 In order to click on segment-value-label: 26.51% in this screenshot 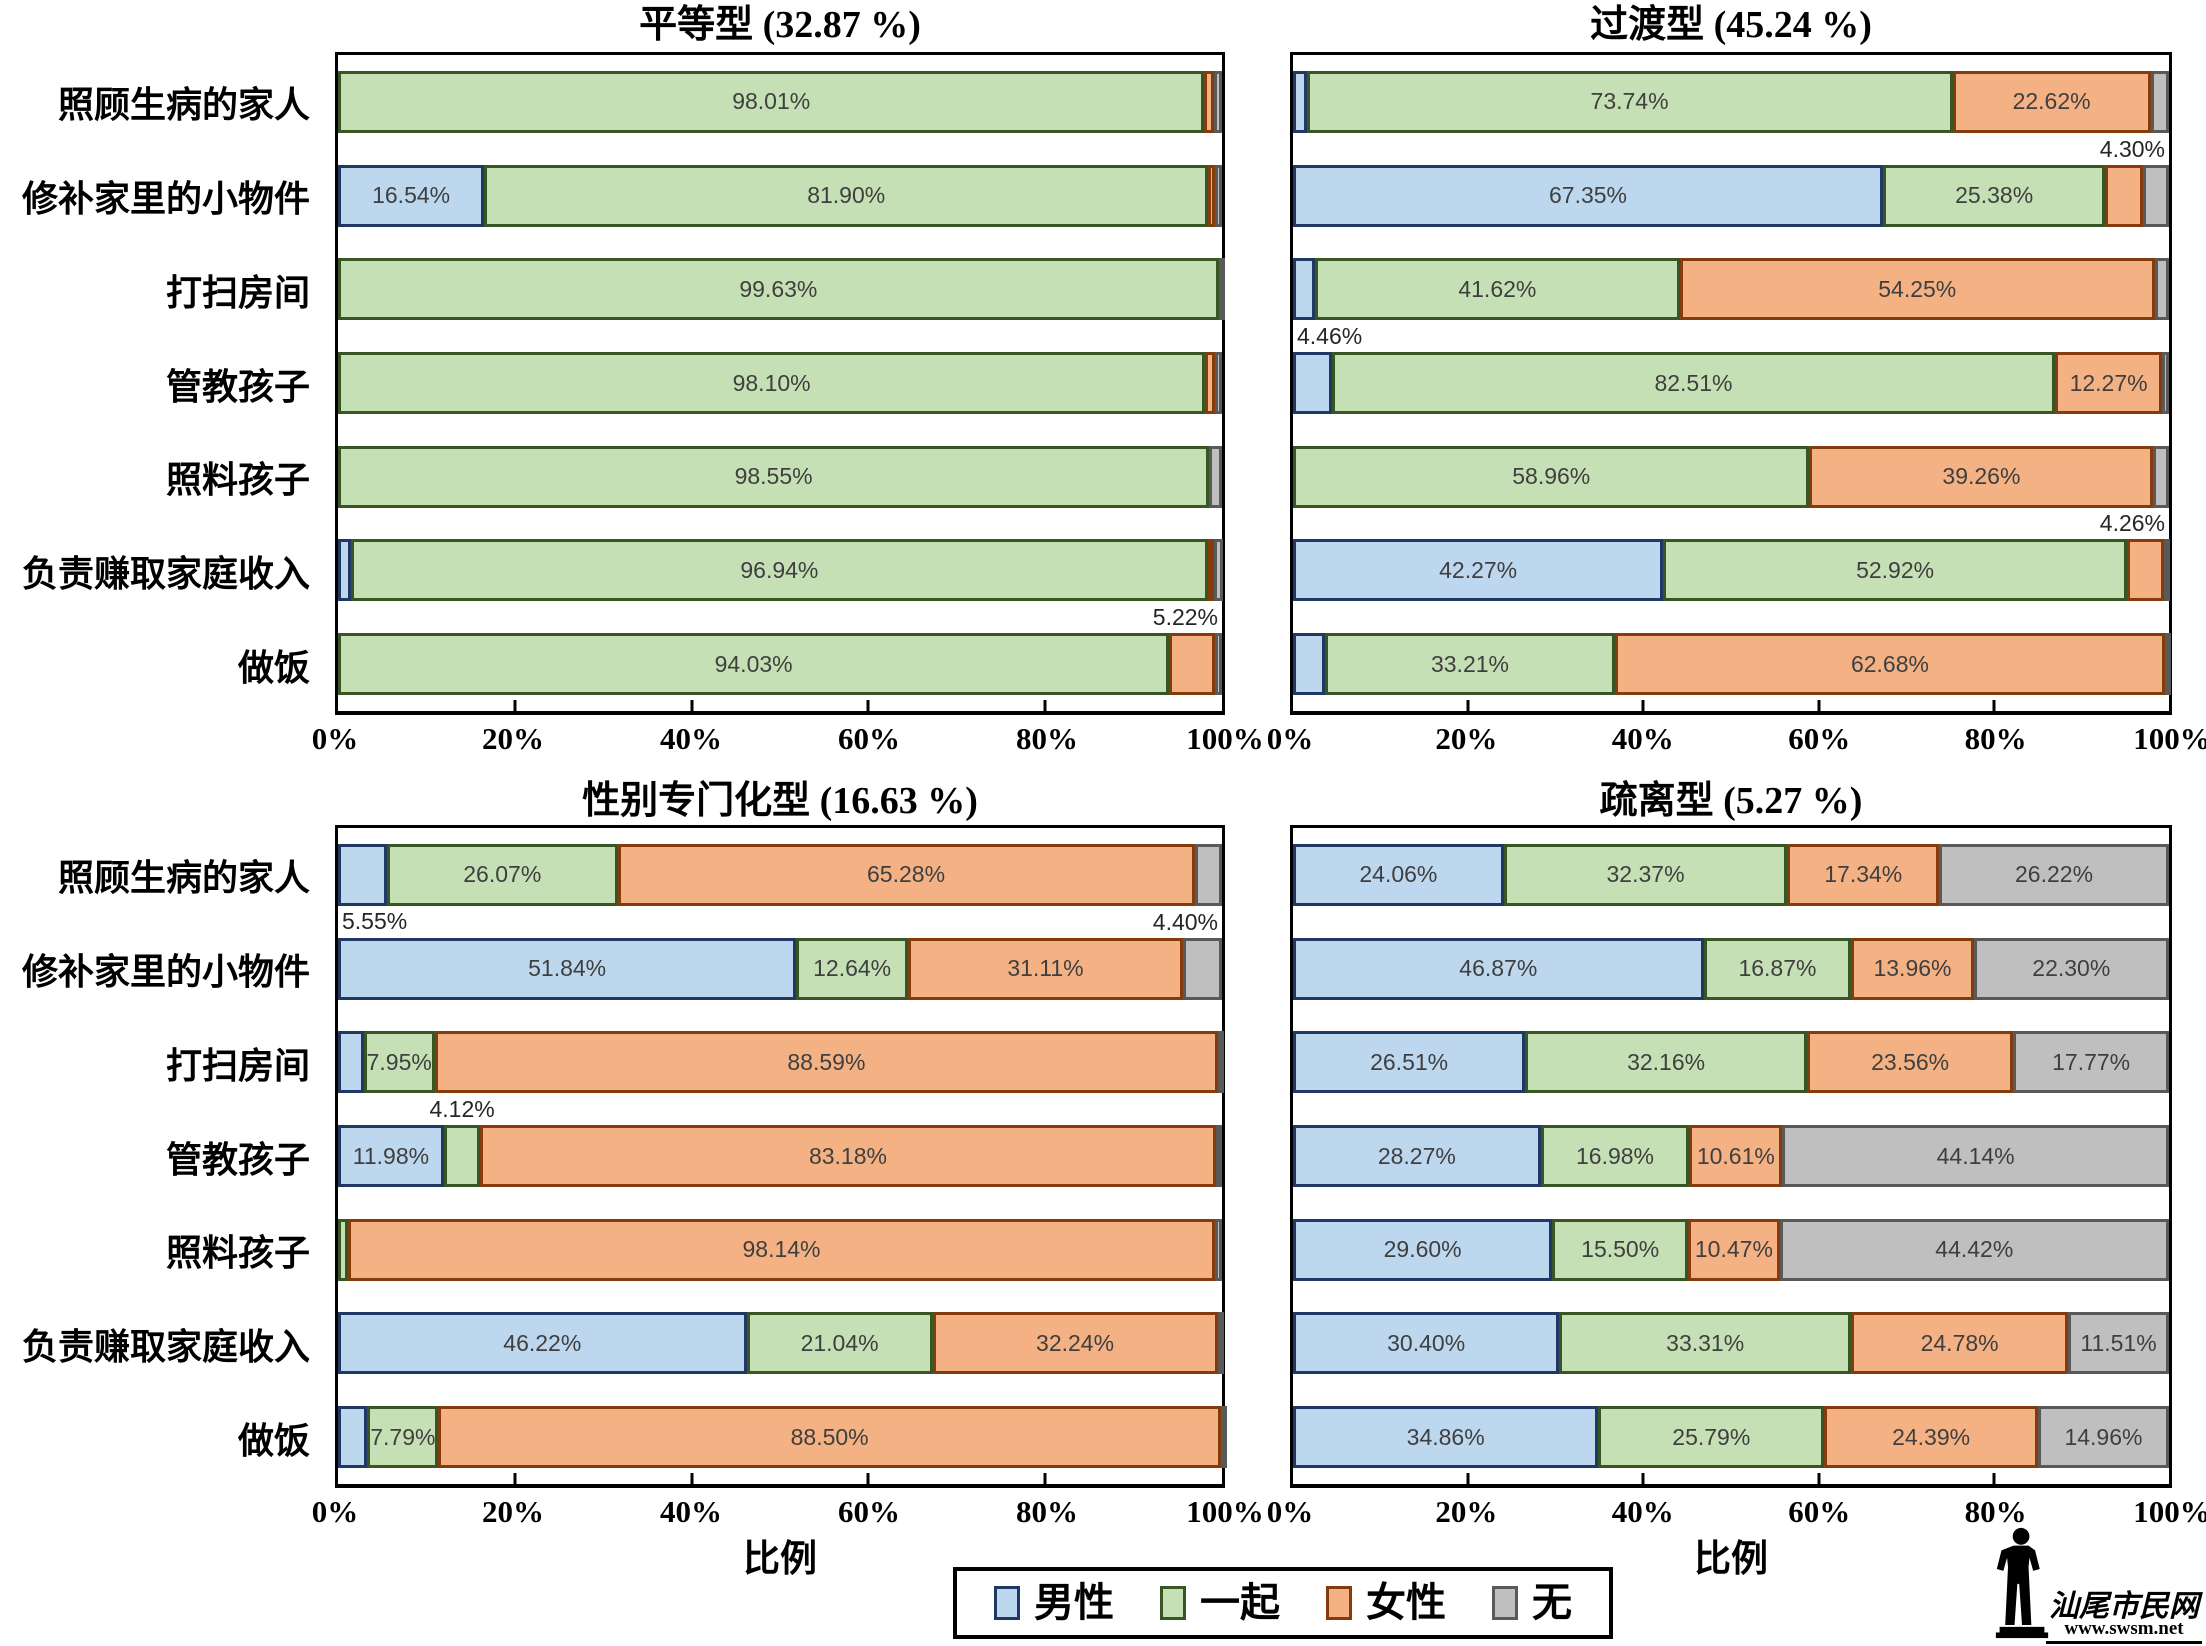, I will do `click(1409, 1061)`.